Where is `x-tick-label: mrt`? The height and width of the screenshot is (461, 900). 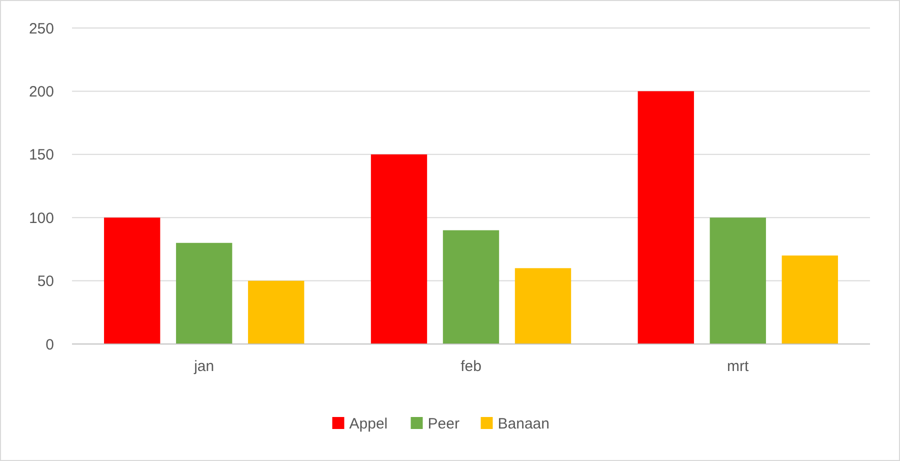
x-tick-label: mrt is located at coordinates (738, 366).